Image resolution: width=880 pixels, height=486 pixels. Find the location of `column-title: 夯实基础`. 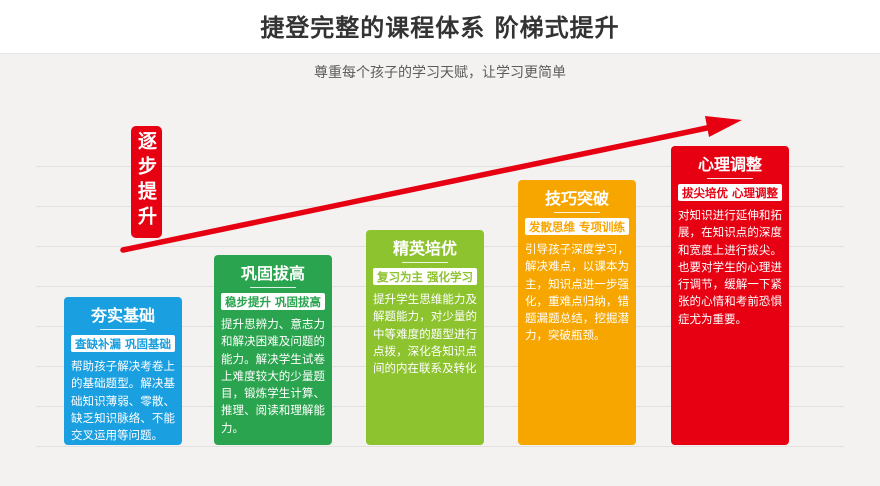

column-title: 夯实基础 is located at coordinates (122, 315).